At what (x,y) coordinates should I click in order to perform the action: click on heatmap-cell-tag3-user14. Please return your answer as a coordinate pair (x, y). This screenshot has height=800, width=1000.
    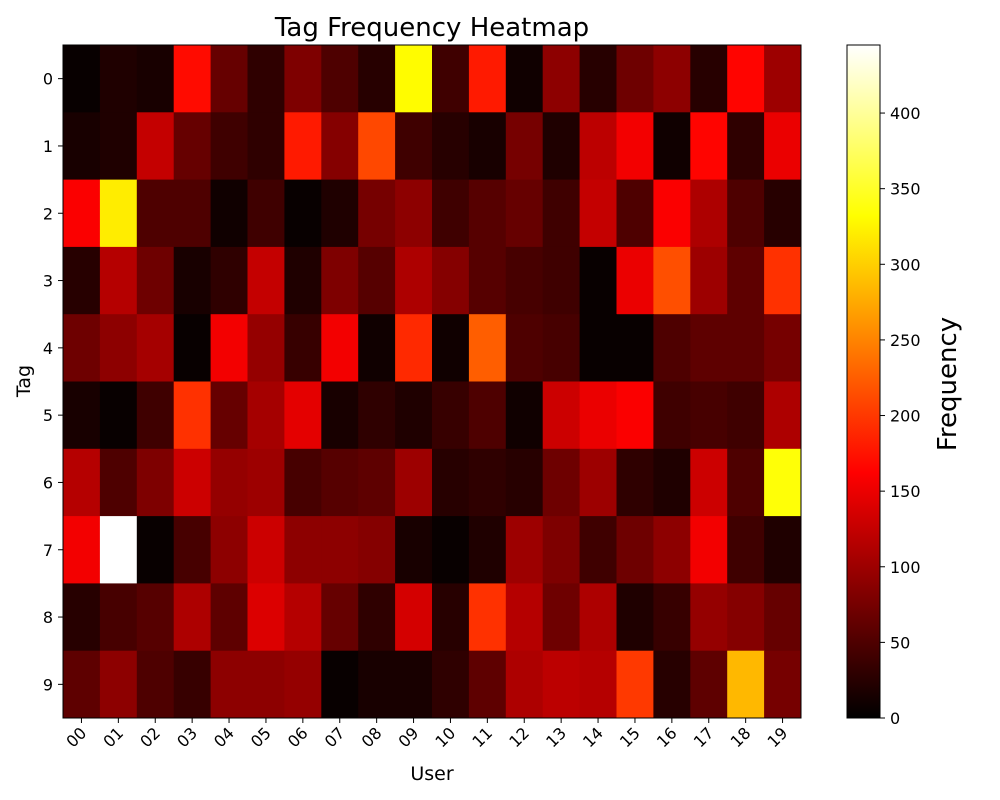
    Looking at the image, I should click on (598, 280).